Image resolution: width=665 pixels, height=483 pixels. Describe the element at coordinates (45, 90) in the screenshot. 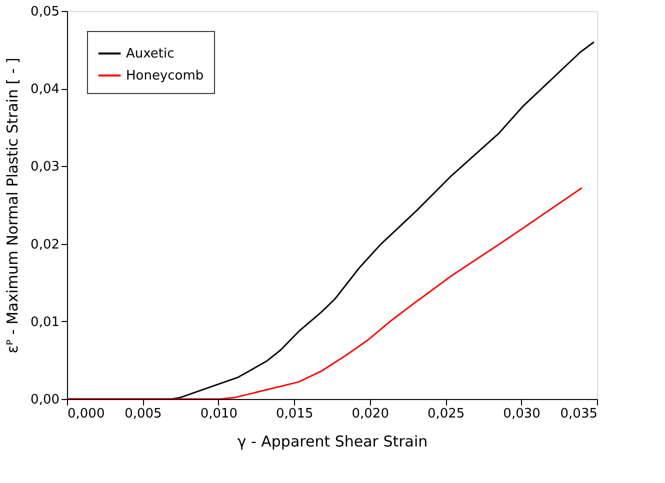

I see `y-tick-label: 0,04` at that location.